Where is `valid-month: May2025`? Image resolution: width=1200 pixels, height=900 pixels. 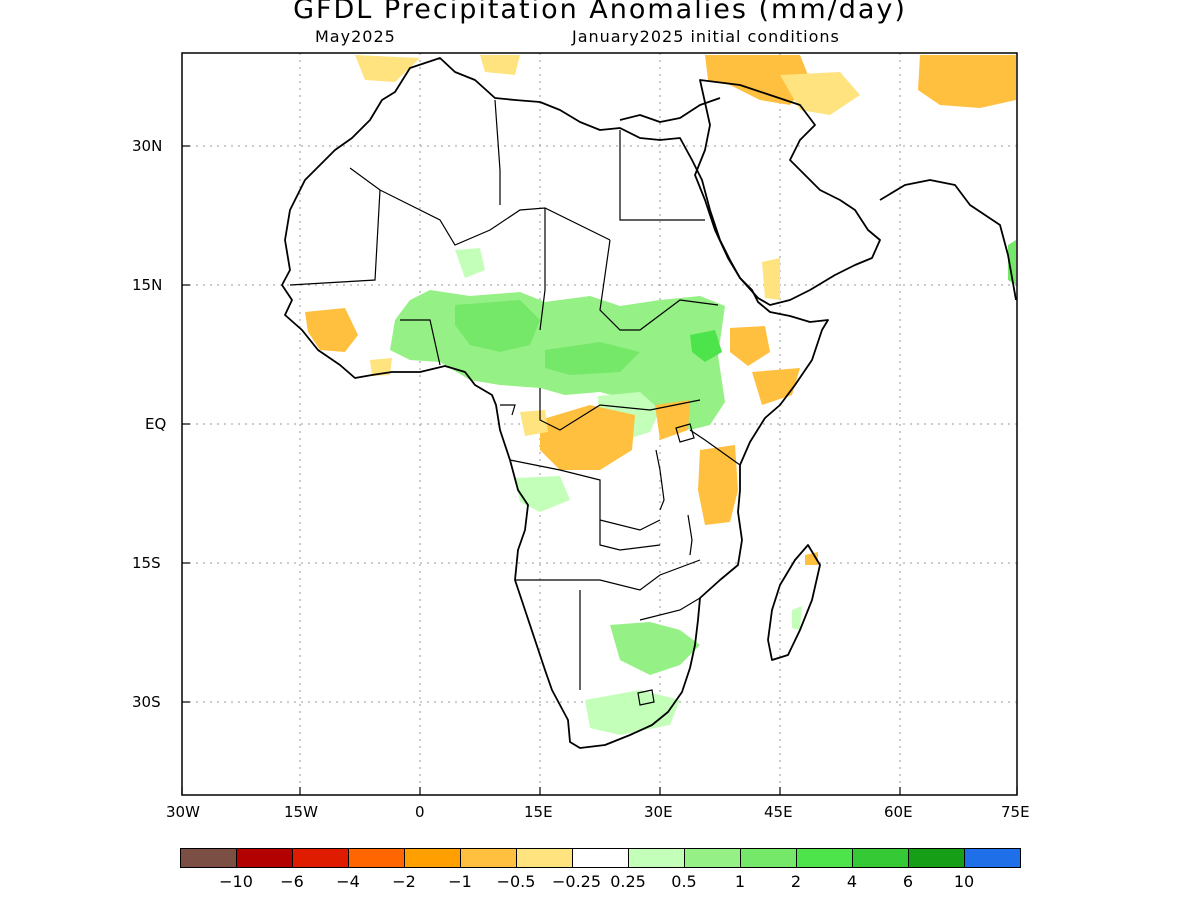
valid-month: May2025 is located at coordinates (355, 36).